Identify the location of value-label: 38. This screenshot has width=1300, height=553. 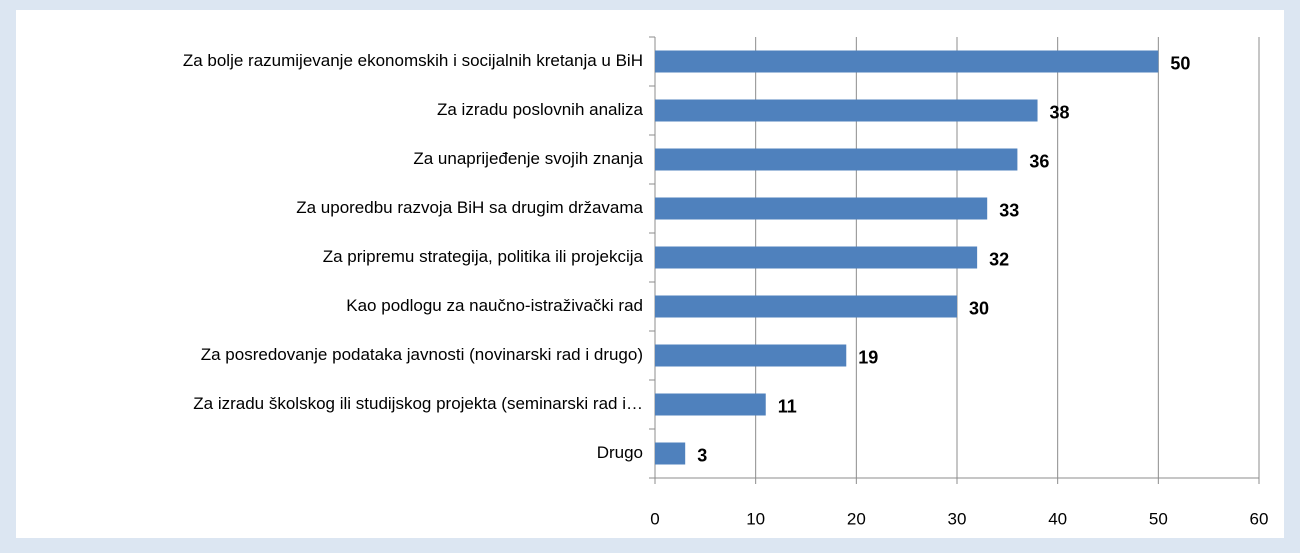
(1060, 112).